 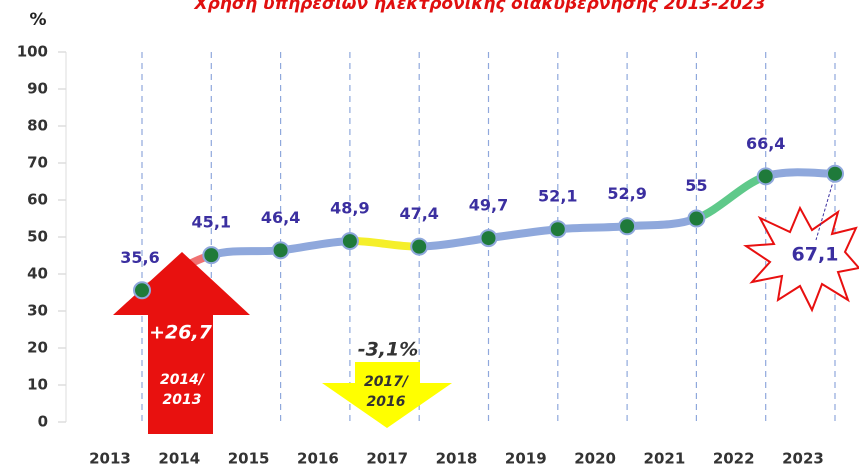 I want to click on y-tick-label: 20, so click(x=37, y=348).